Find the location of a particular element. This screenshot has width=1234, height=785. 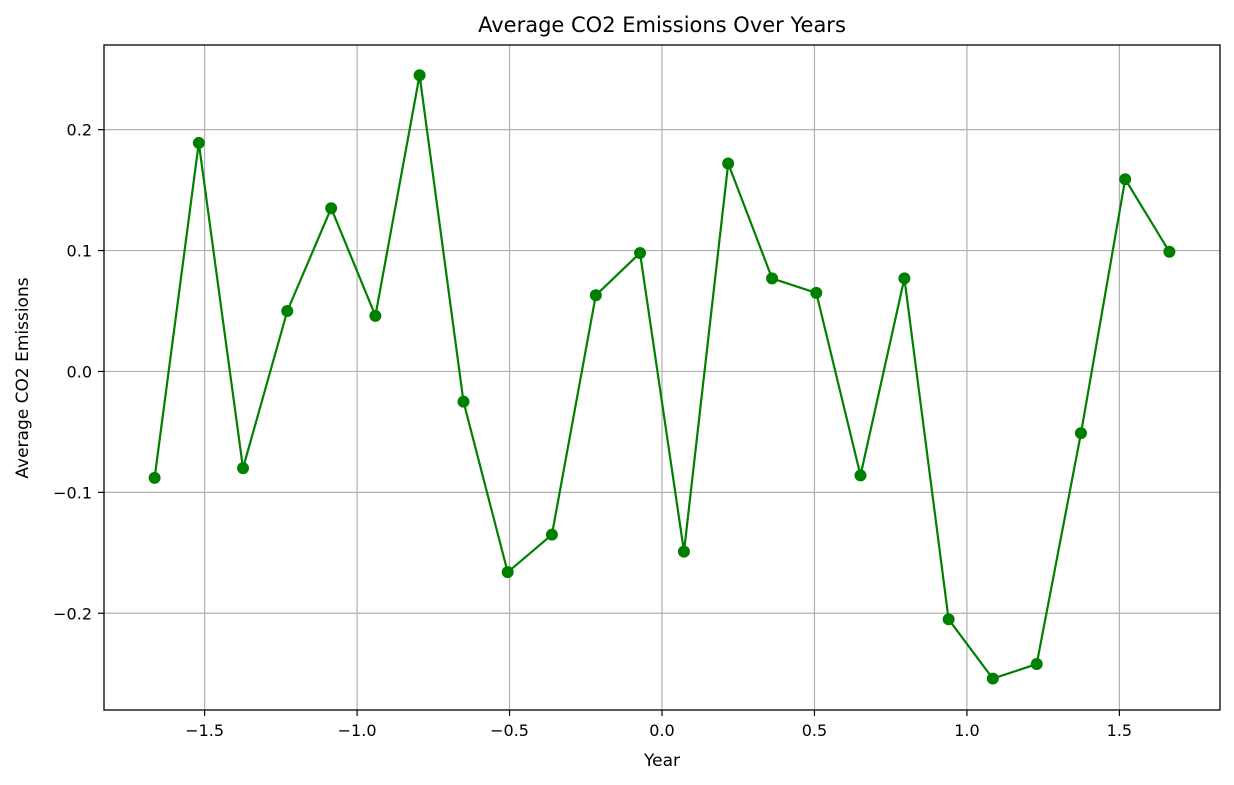

x-tick-label: −0.5 is located at coordinates (509, 730).